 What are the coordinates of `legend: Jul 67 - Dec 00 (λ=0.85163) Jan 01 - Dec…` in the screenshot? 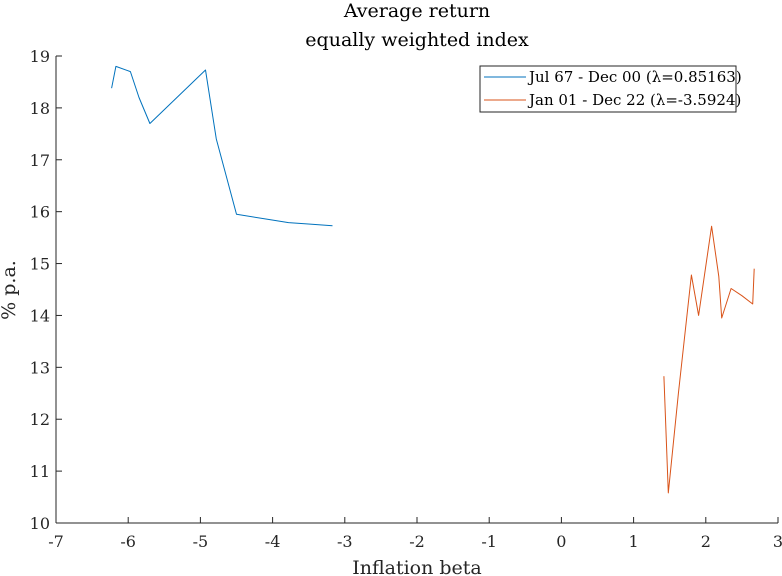 It's located at (610, 89).